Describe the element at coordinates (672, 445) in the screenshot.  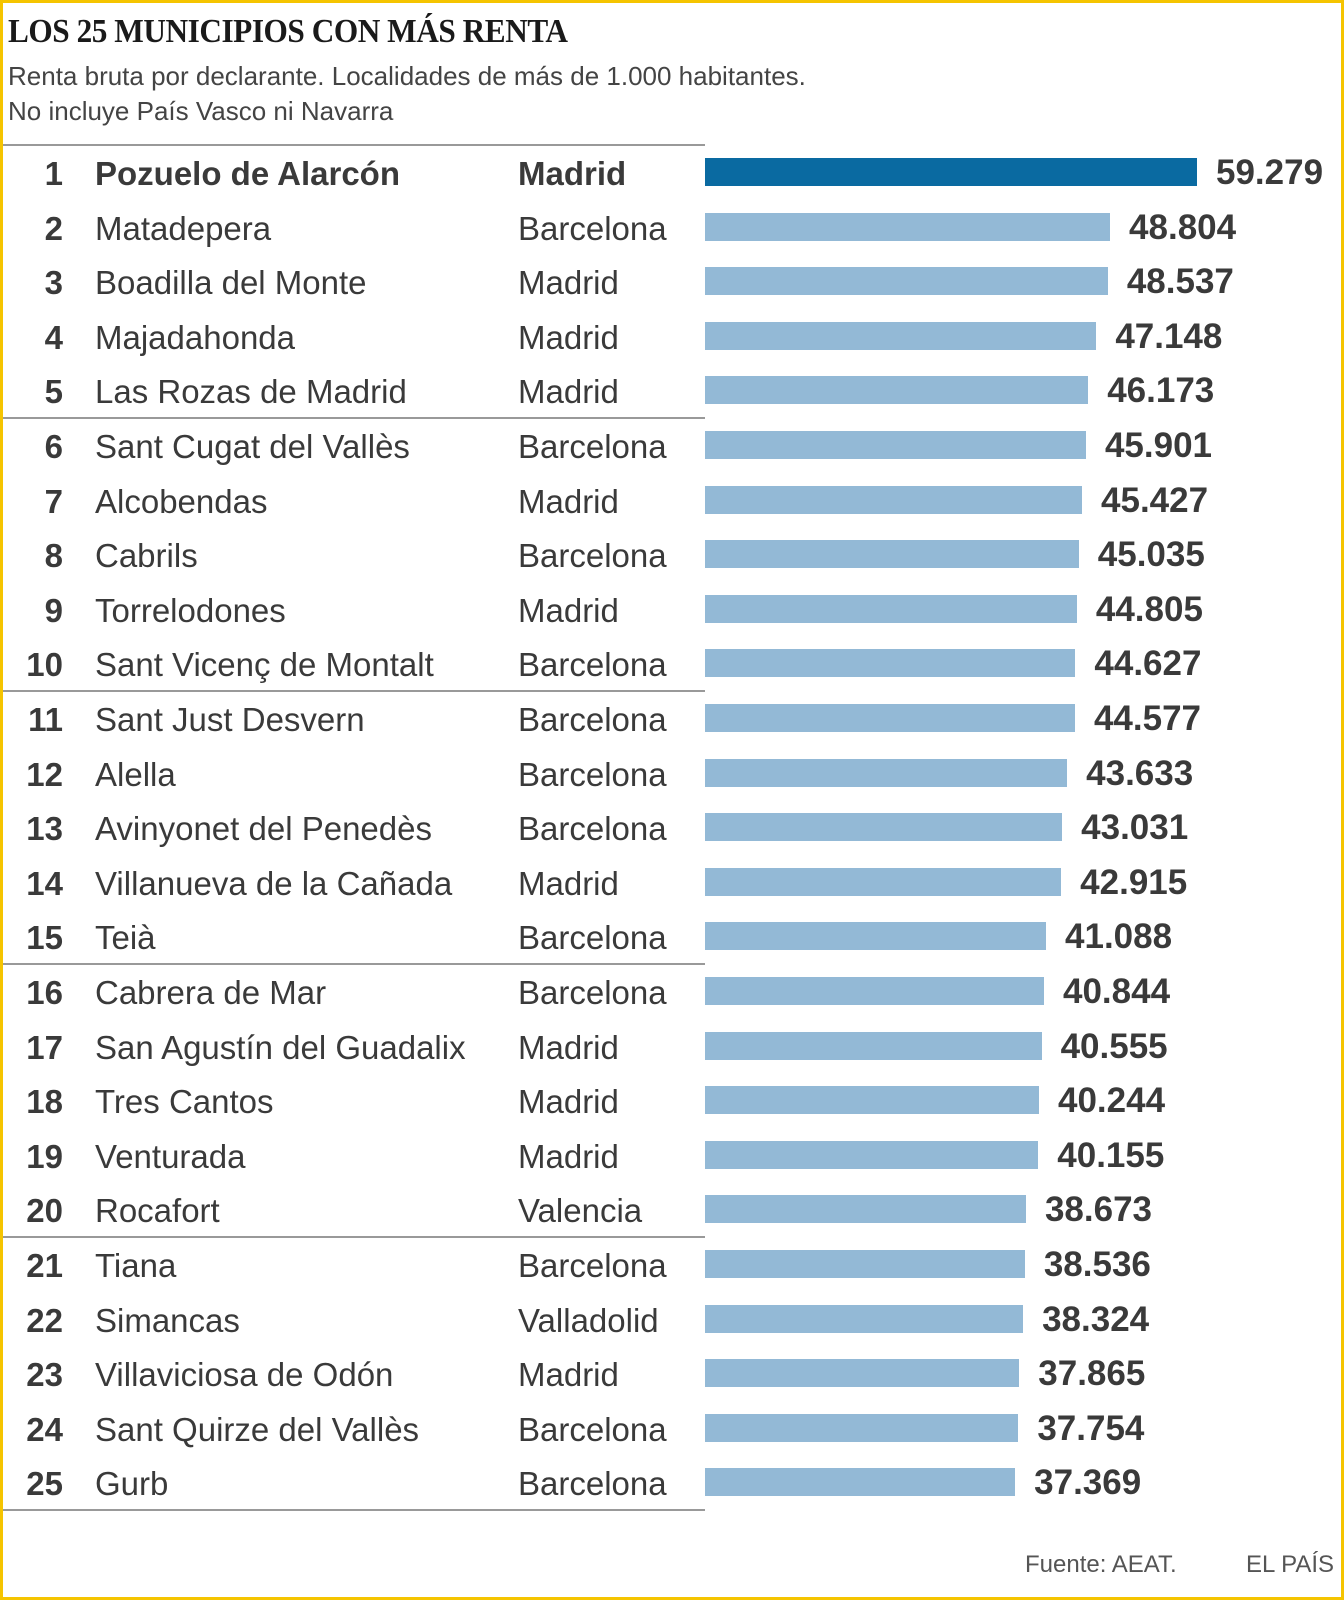
I see `table-row: 6 Sant Cugat del Vallès Barcelona 45.901` at that location.